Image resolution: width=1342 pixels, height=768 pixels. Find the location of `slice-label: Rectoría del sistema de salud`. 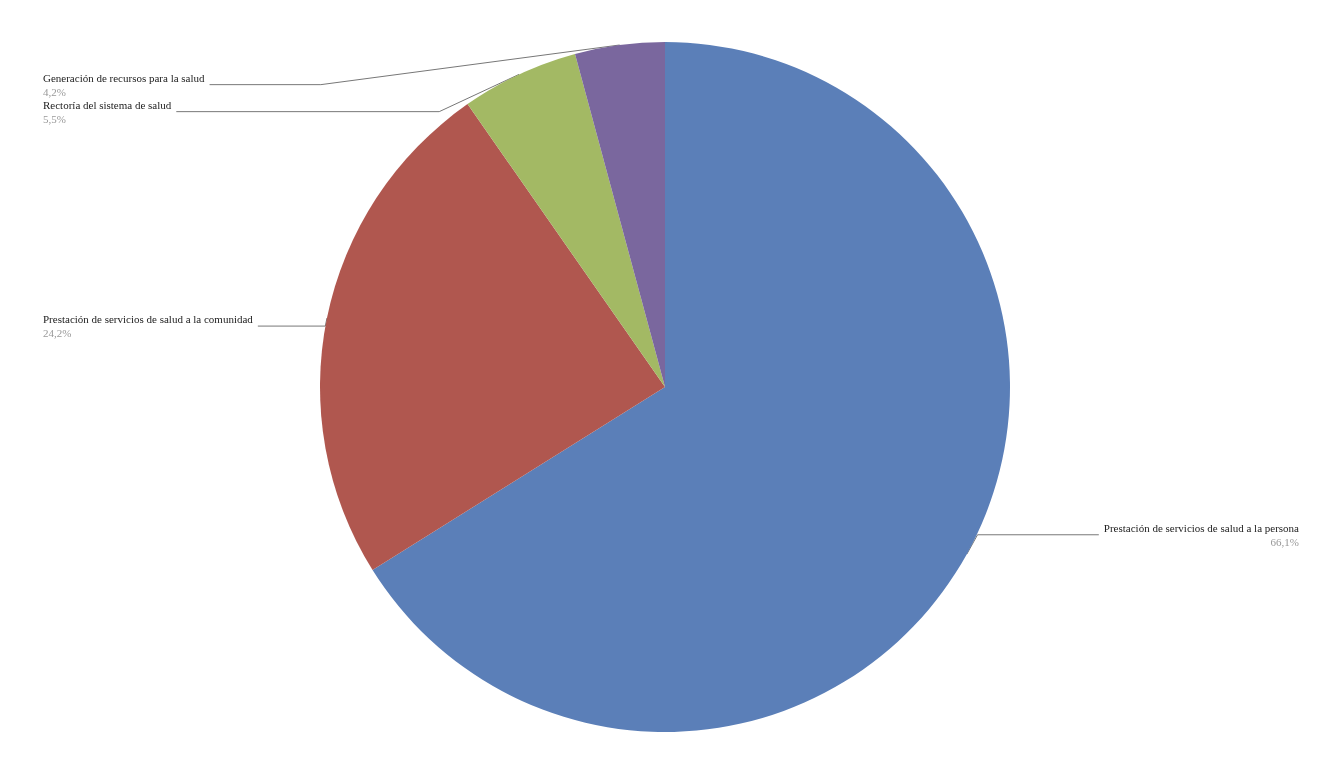

slice-label: Rectoría del sistema de salud is located at coordinates (107, 104).